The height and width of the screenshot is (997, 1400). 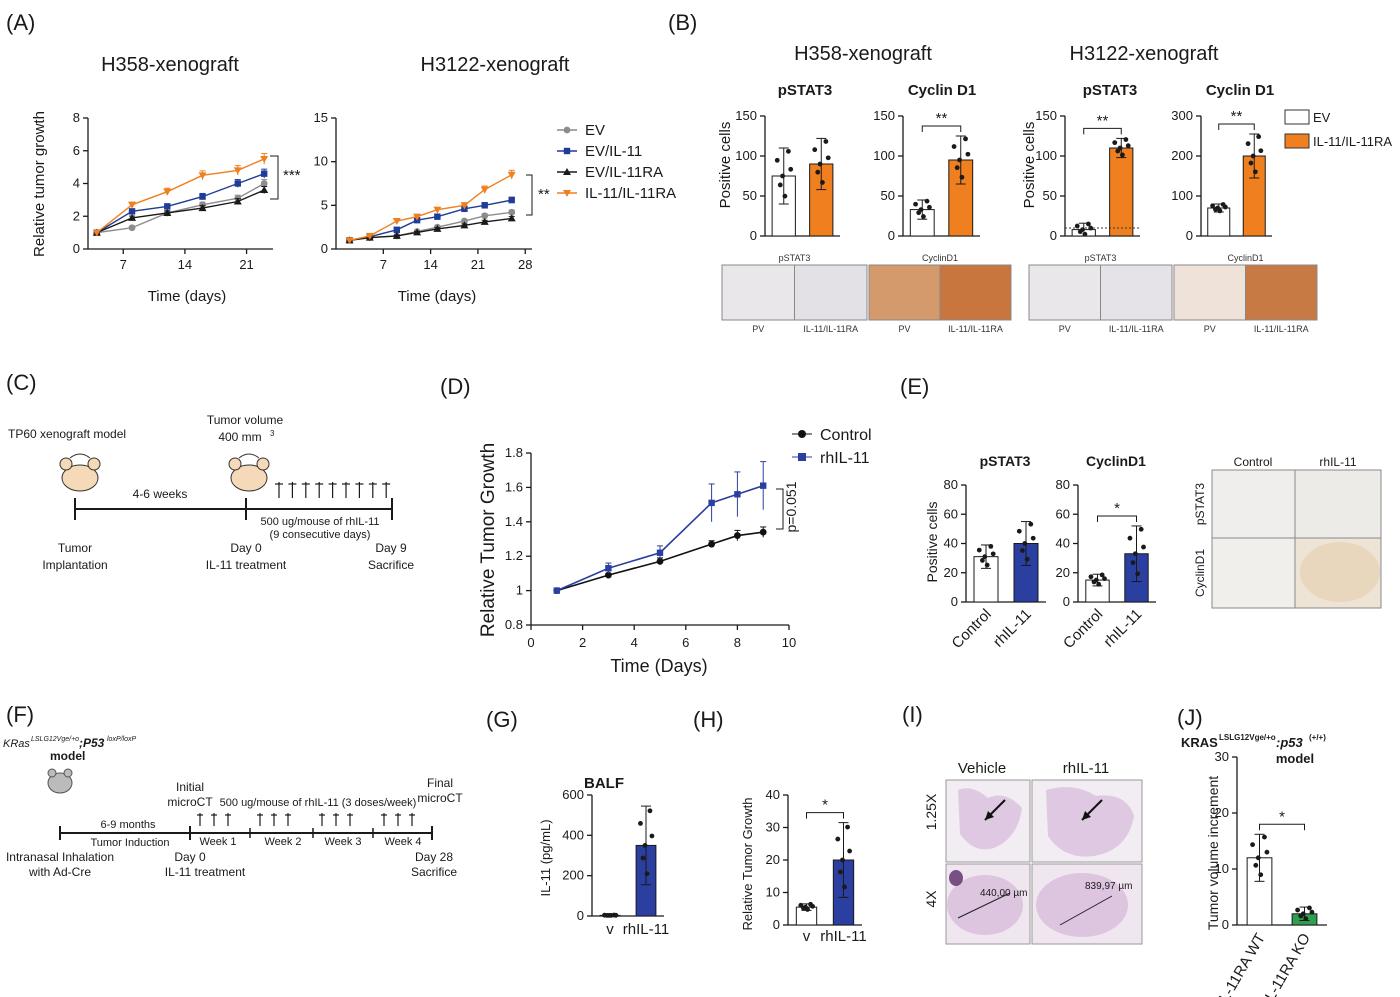 What do you see at coordinates (160, 494) in the screenshot?
I see `c-weeks: 4-6 weeks` at bounding box center [160, 494].